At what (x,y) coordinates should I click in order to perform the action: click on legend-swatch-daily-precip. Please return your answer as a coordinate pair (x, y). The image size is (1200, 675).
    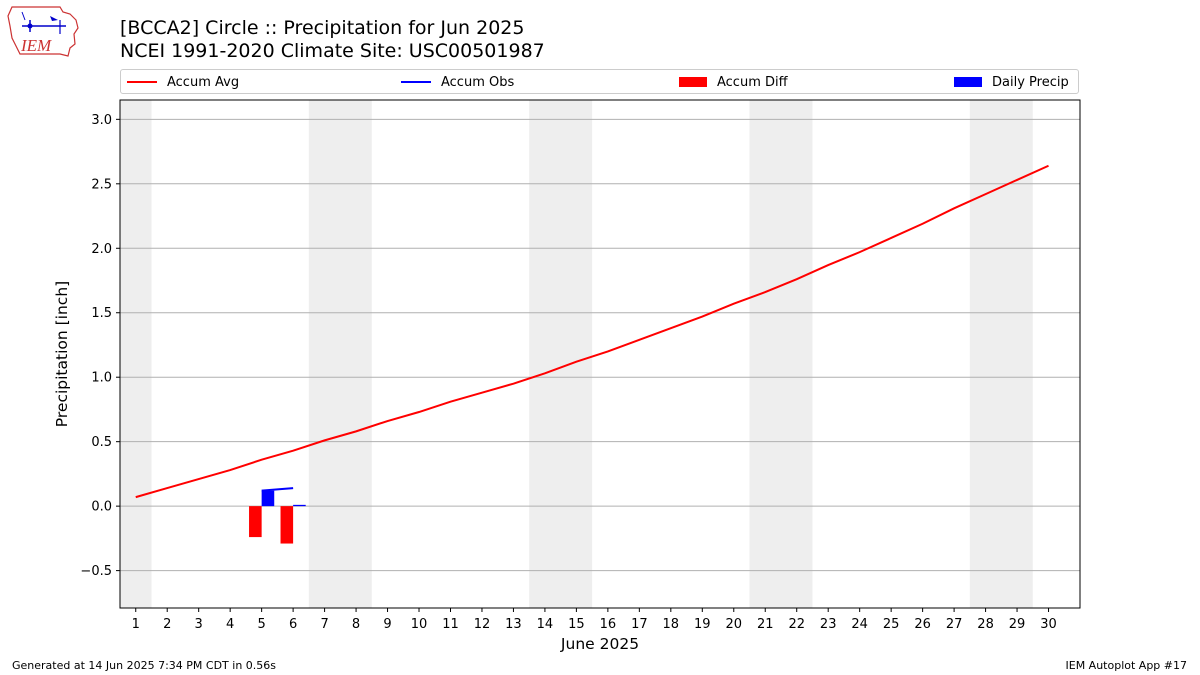
    Looking at the image, I should click on (968, 82).